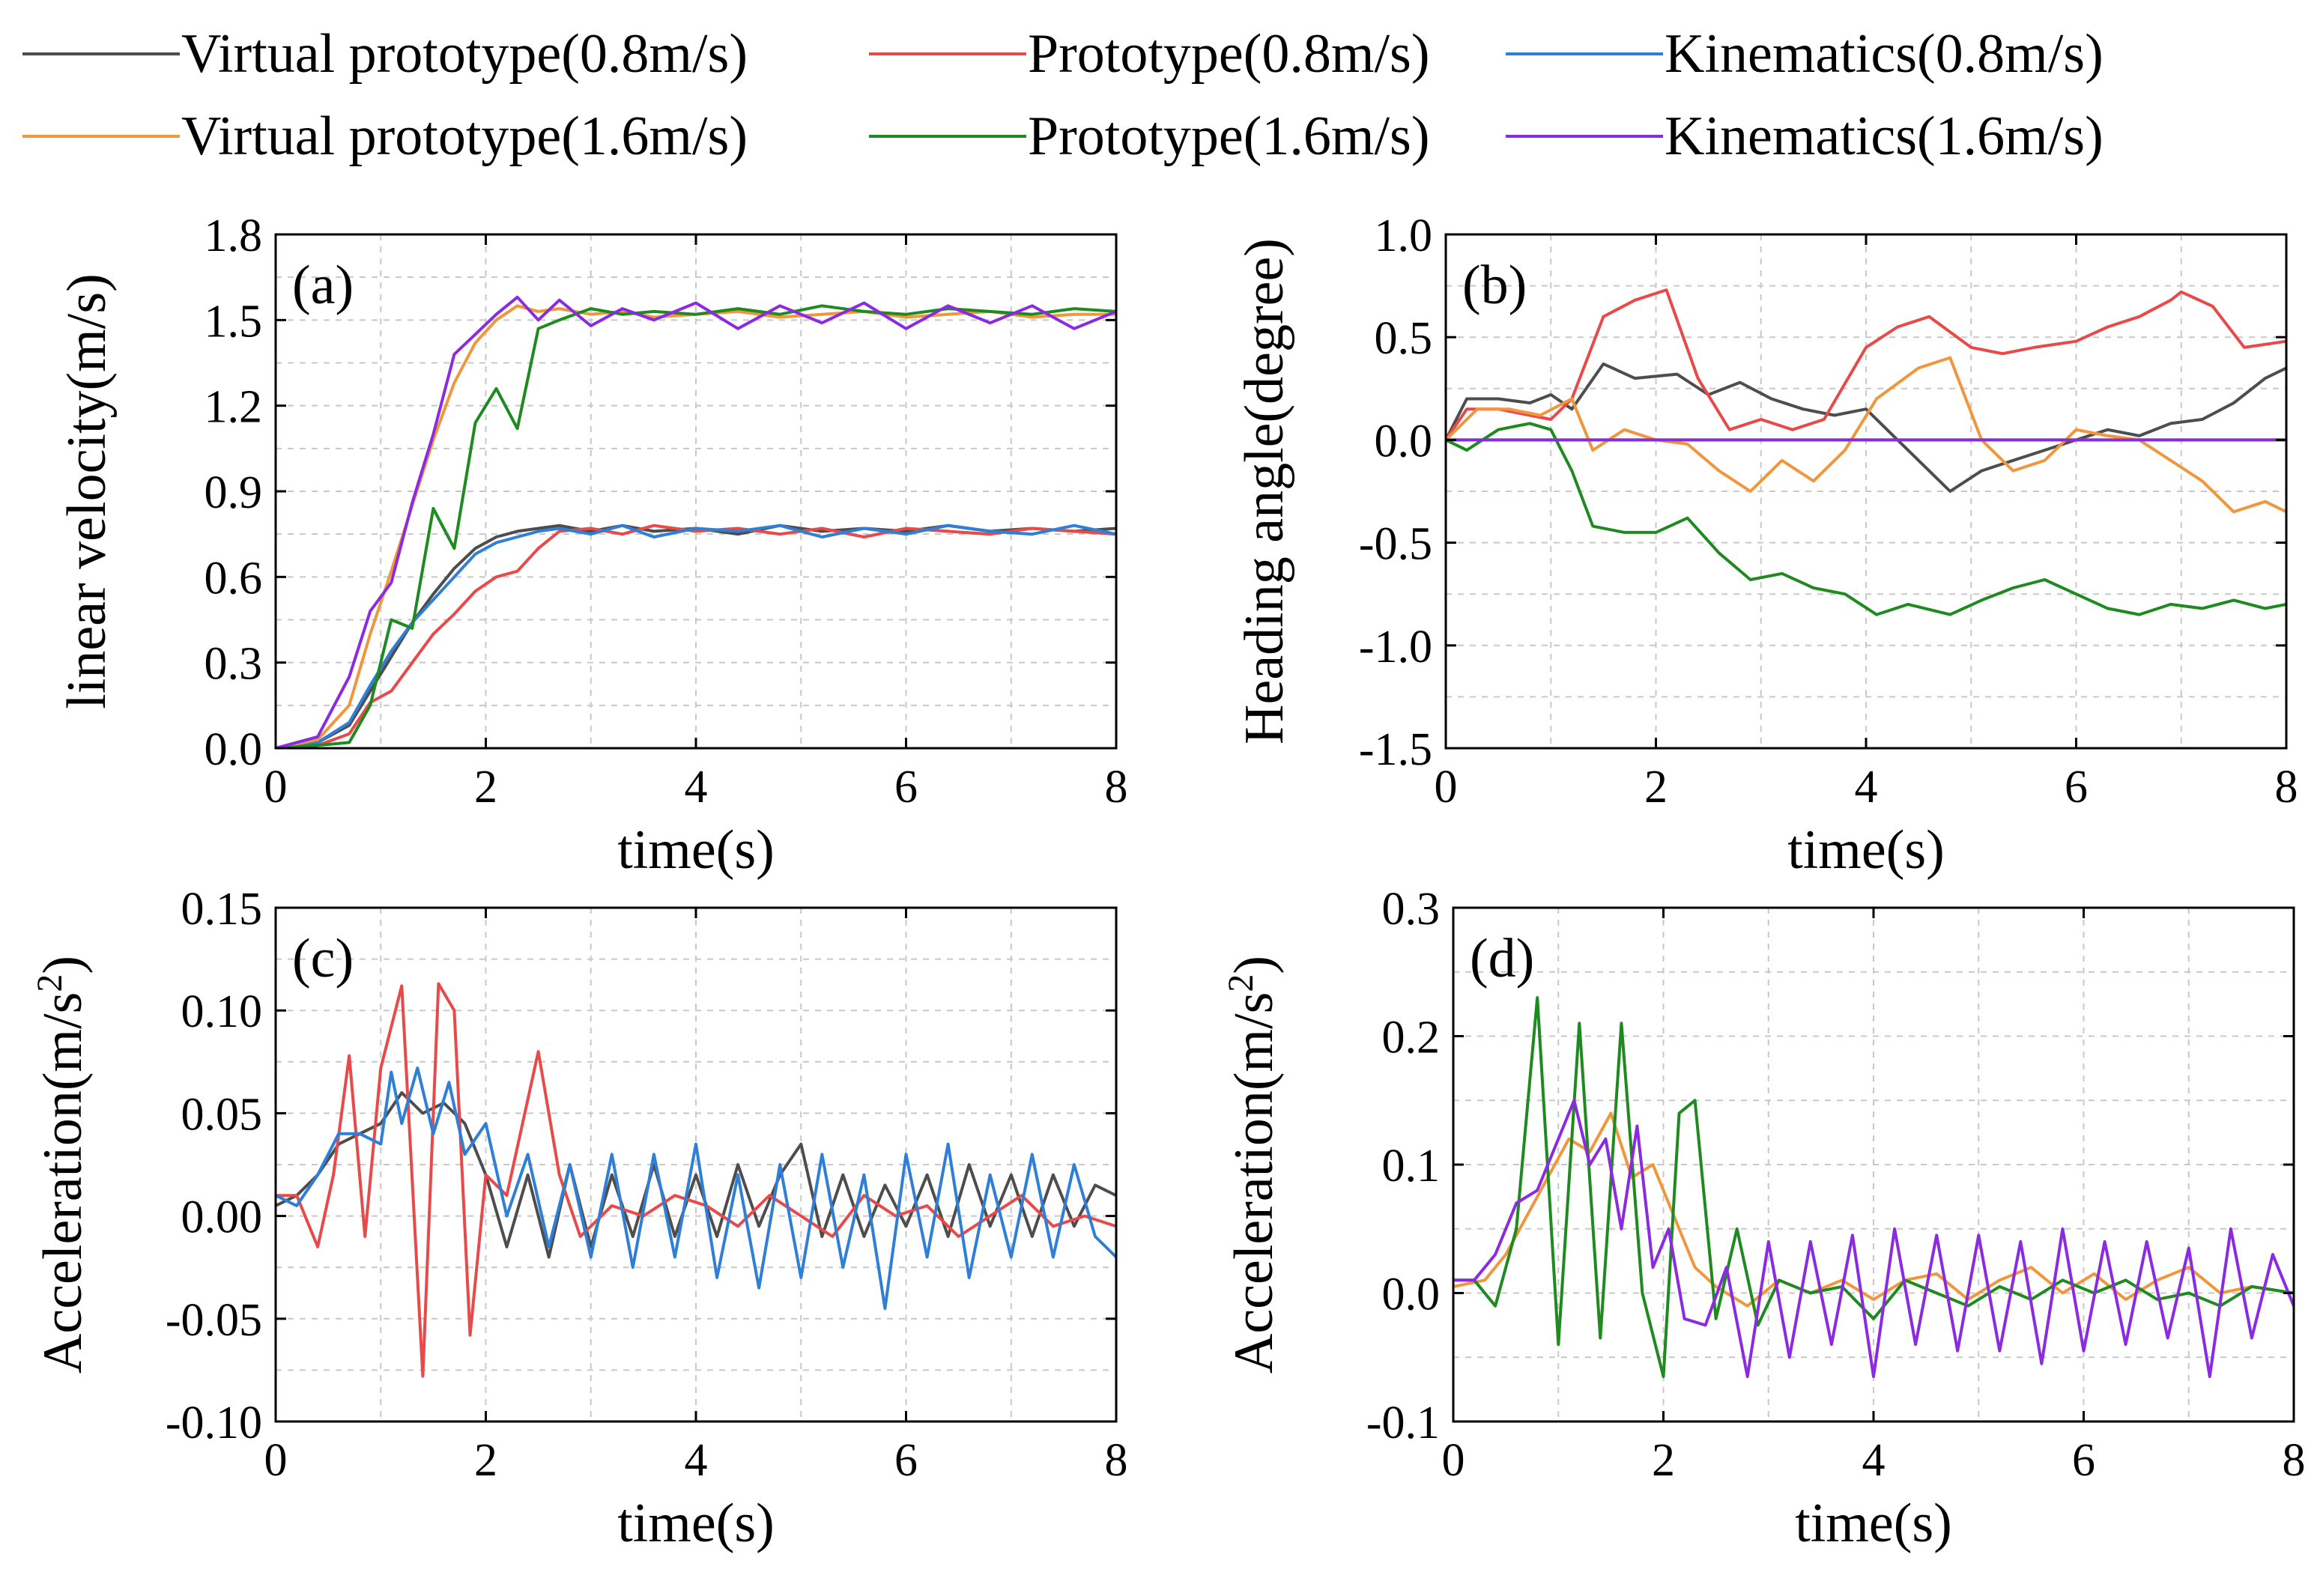  Describe the element at coordinates (1396, 647) in the screenshot. I see `y-tick-label: -1.0` at that location.